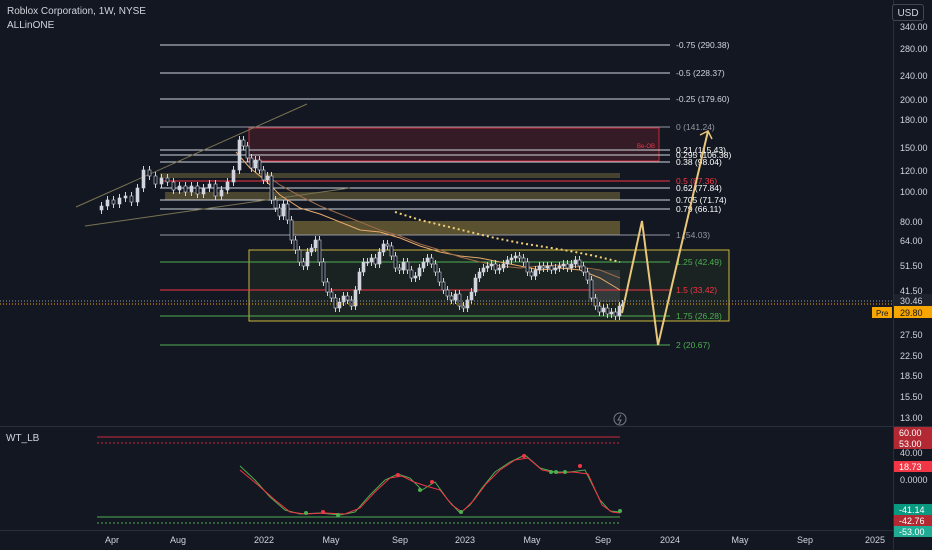 This screenshot has height=550, width=932. I want to click on price-tick: 120.00, so click(914, 171).